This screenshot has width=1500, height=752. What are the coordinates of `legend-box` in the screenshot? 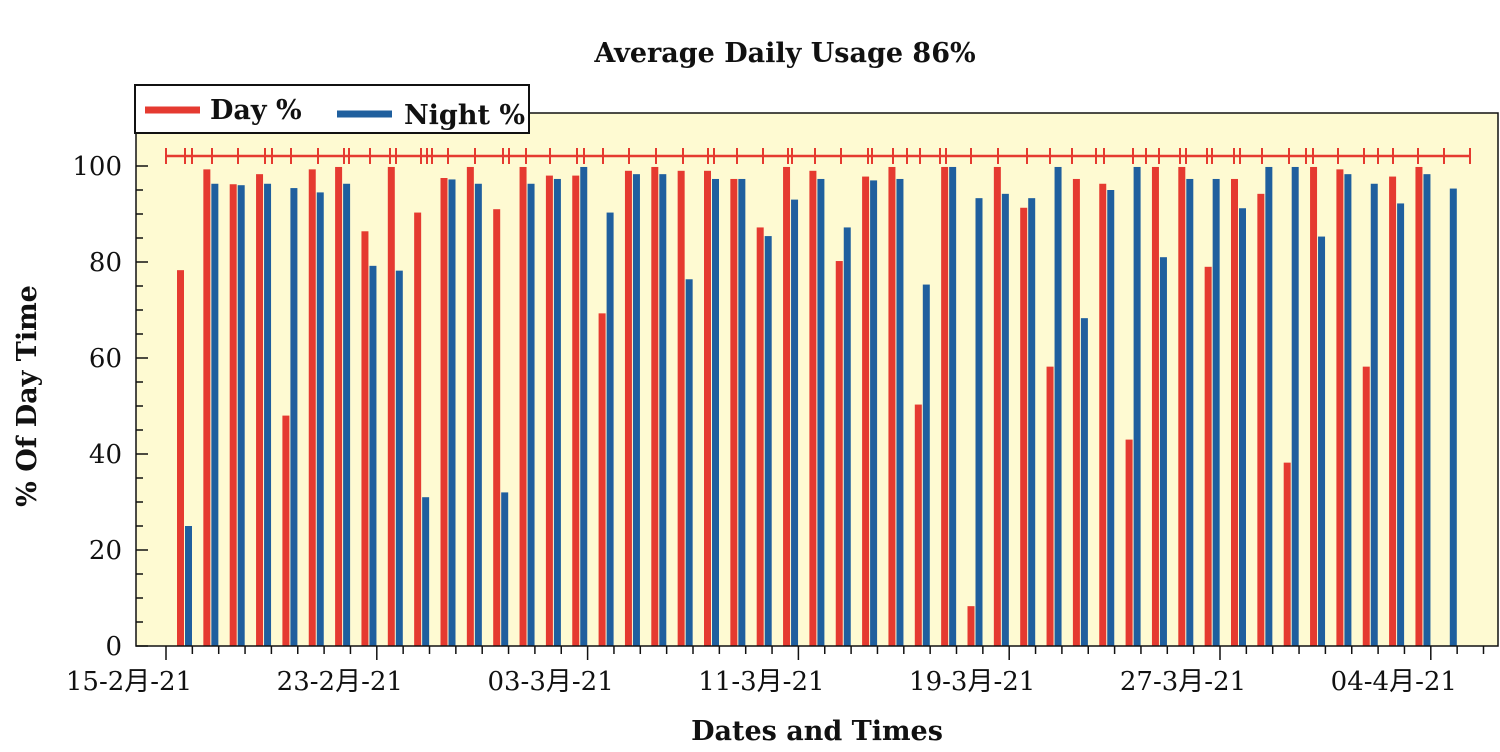 It's located at (332, 109).